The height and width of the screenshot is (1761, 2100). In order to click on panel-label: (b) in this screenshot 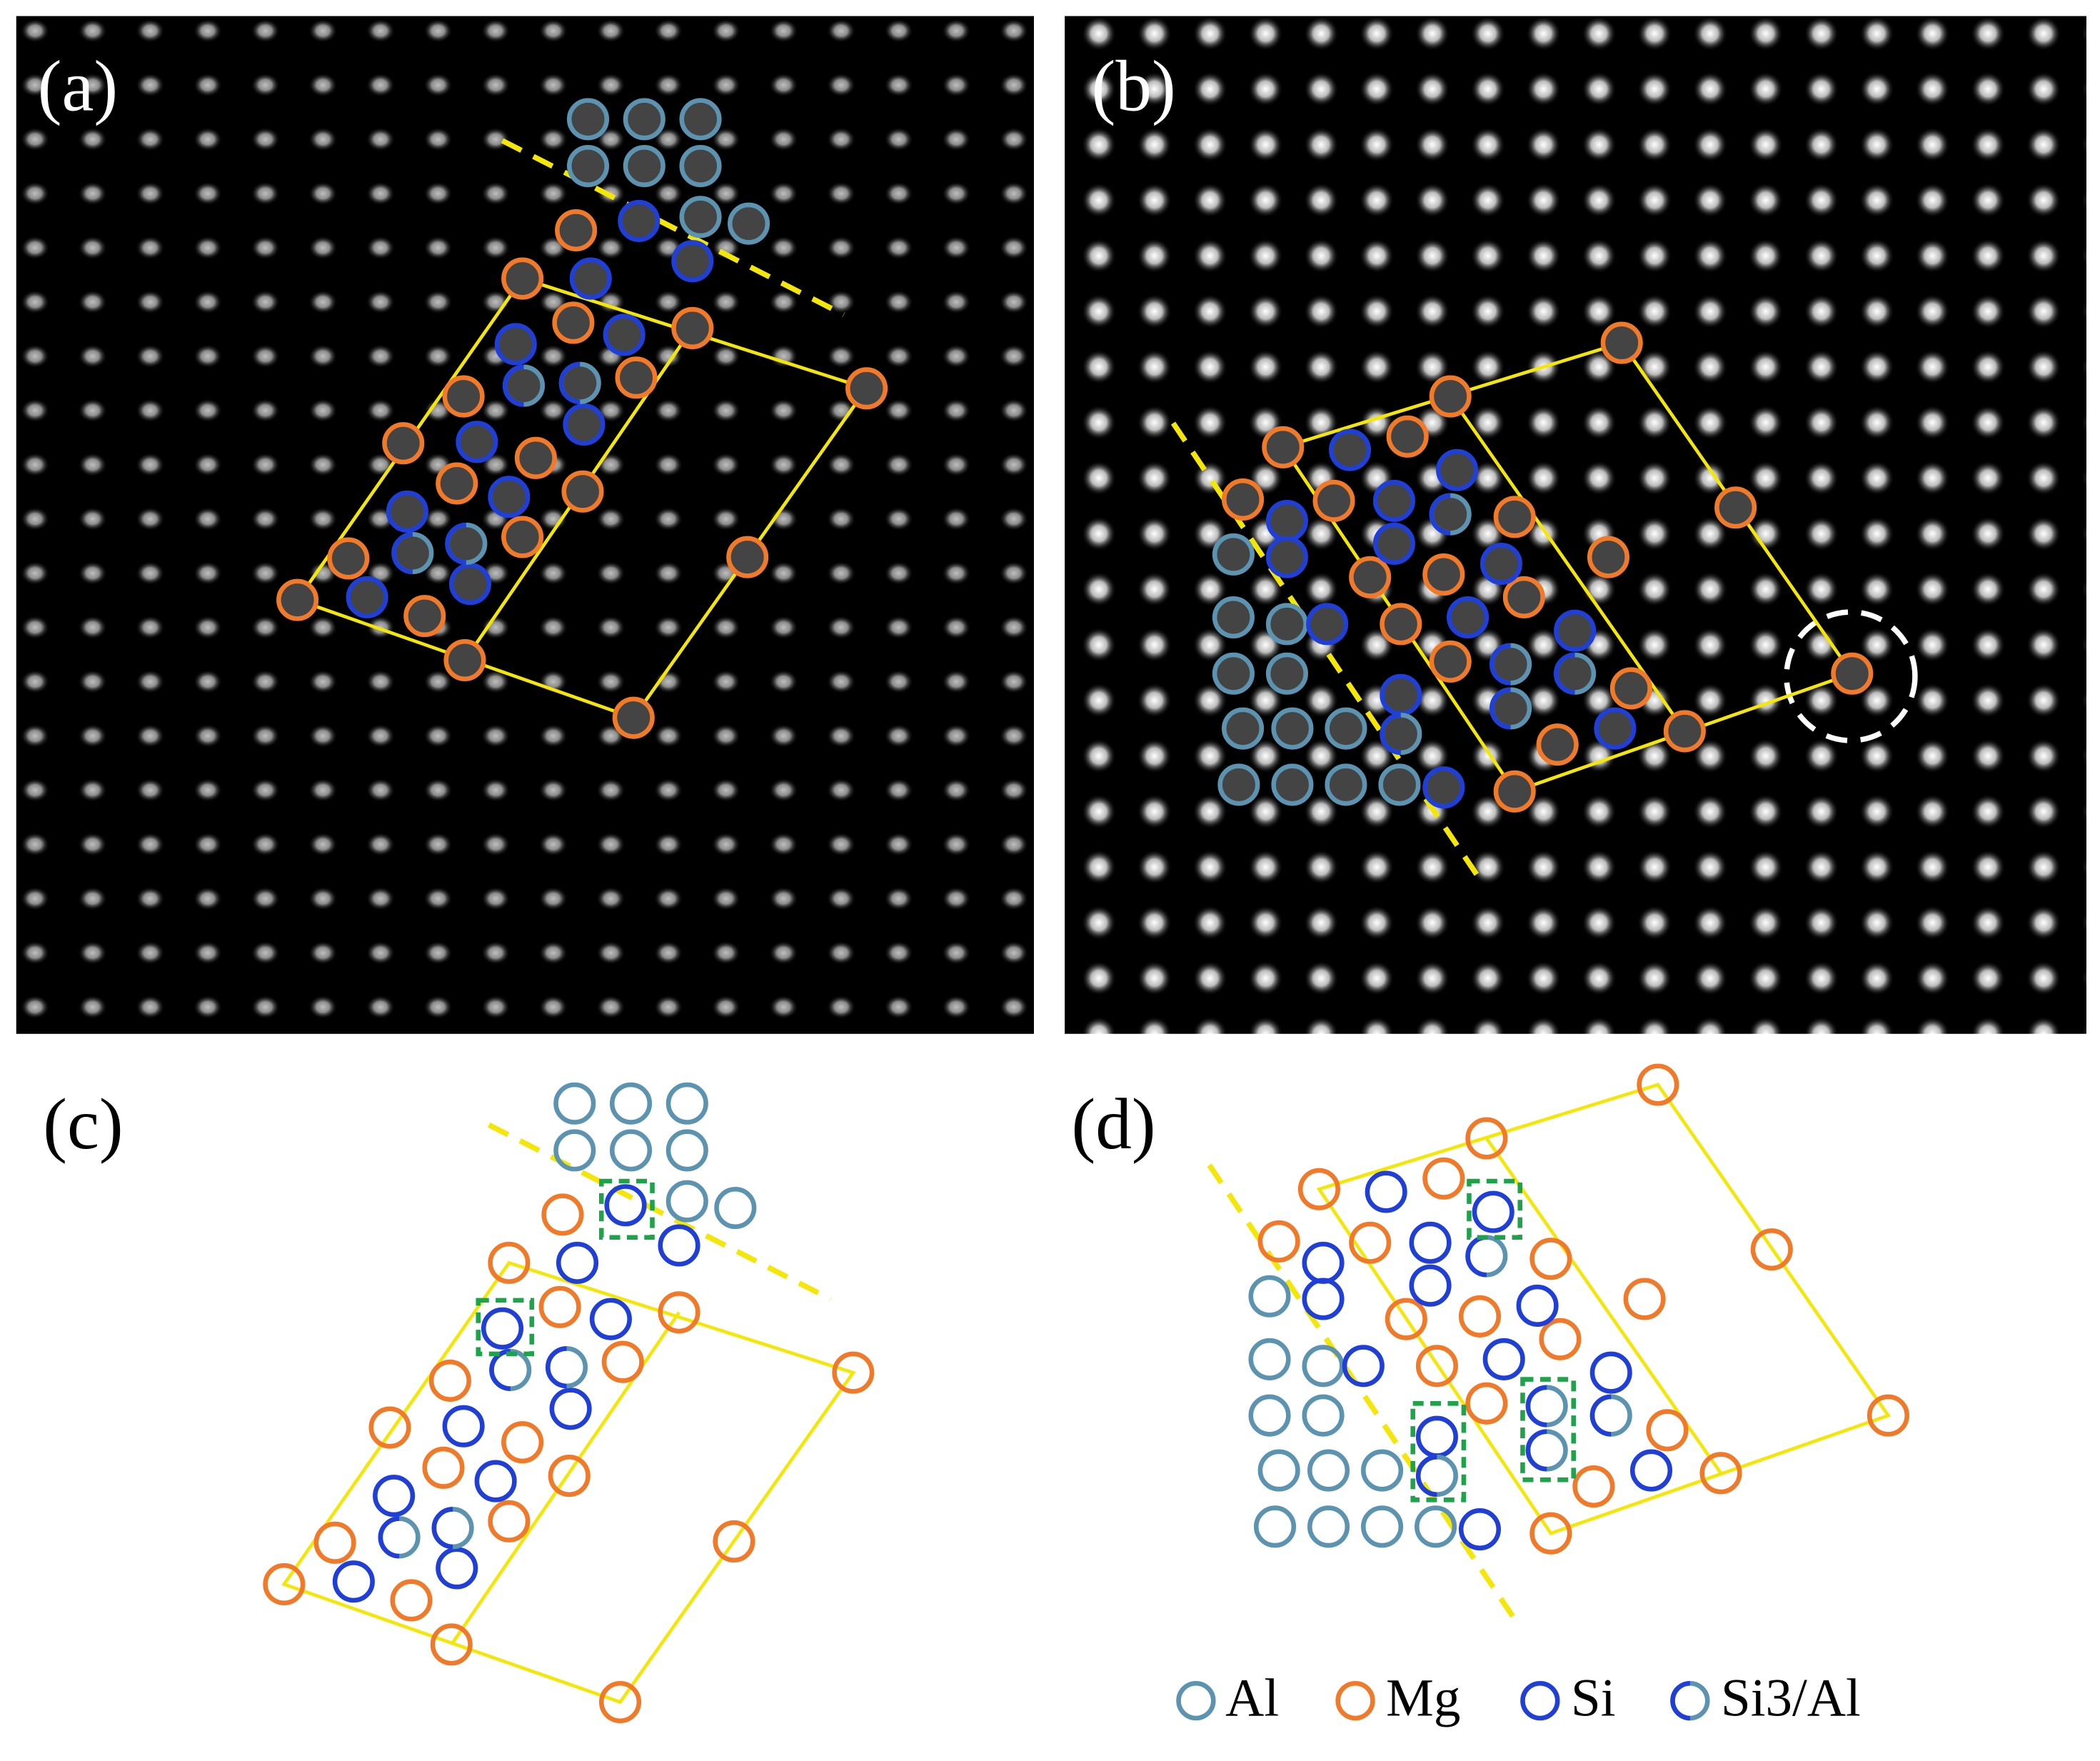, I will do `click(1134, 86)`.